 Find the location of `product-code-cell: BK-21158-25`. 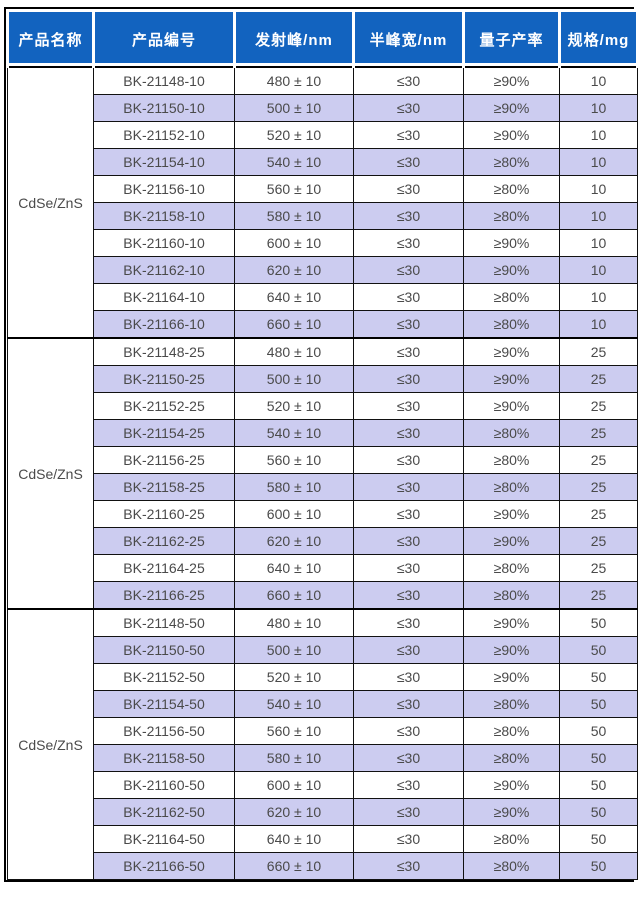

product-code-cell: BK-21158-25 is located at coordinates (164, 487).